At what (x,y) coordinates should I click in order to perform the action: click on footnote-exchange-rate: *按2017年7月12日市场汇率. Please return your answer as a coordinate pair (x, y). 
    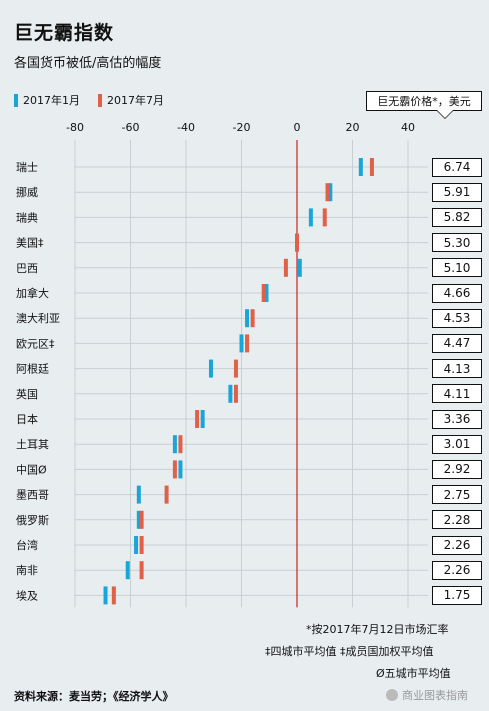
    Looking at the image, I should click on (377, 629).